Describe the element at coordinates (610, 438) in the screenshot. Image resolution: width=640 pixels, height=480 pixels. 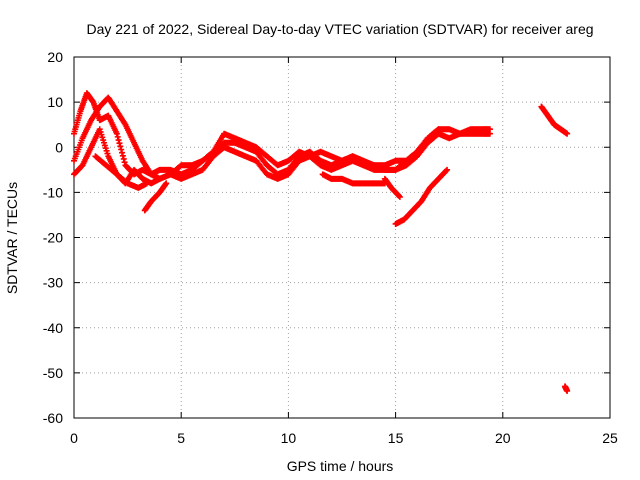
I see `x-tick-label: 25` at that location.